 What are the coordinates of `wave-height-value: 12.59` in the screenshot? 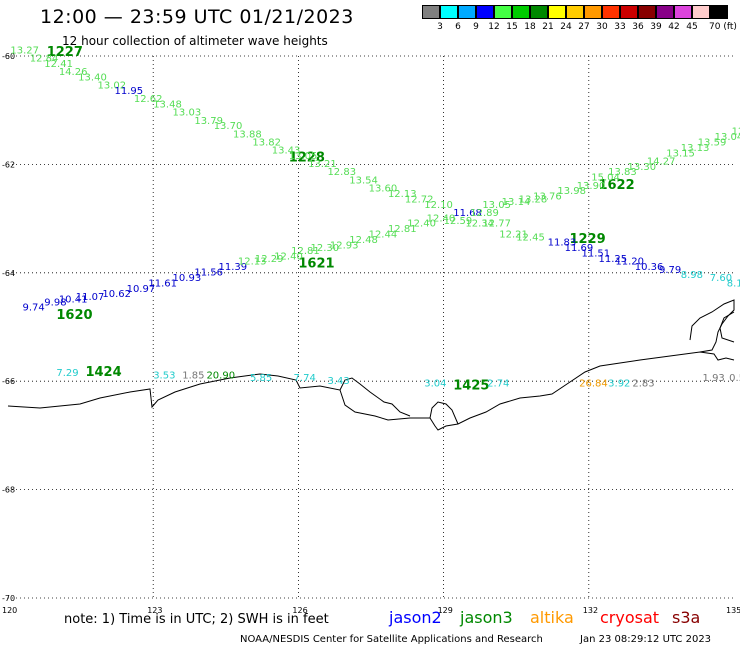 It's located at (458, 221).